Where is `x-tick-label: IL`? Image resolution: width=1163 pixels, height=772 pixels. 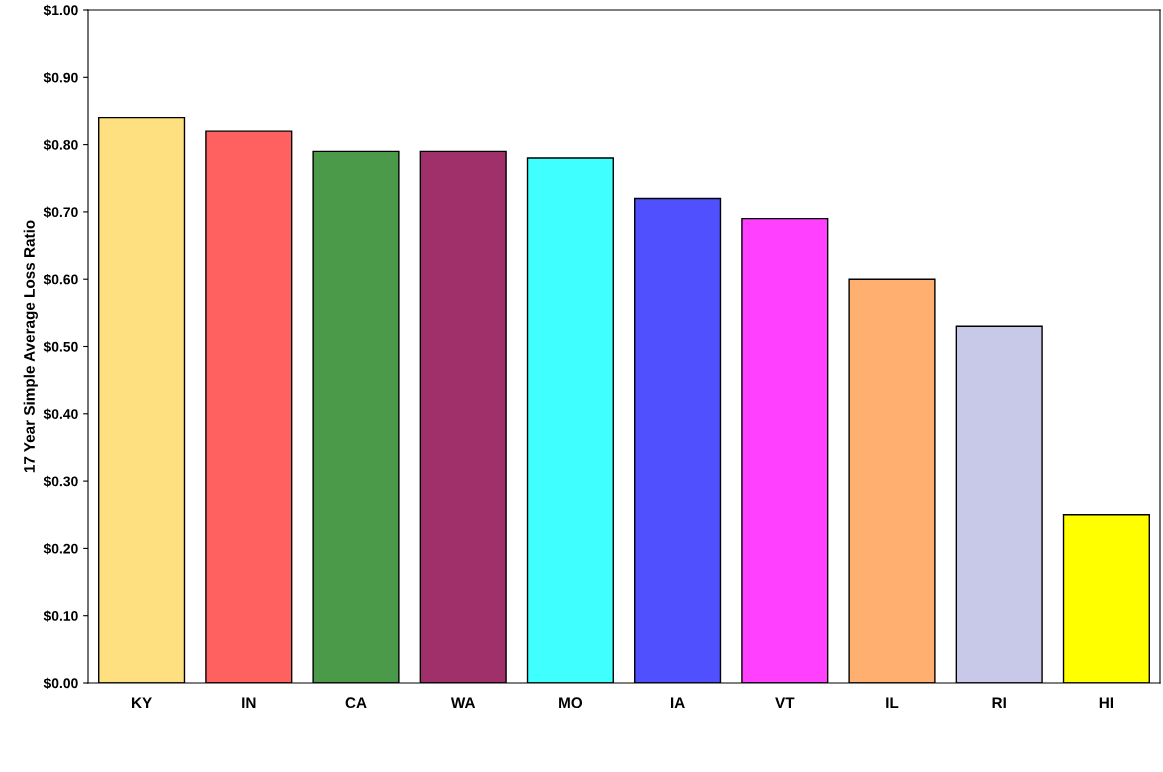 x-tick-label: IL is located at coordinates (892, 702).